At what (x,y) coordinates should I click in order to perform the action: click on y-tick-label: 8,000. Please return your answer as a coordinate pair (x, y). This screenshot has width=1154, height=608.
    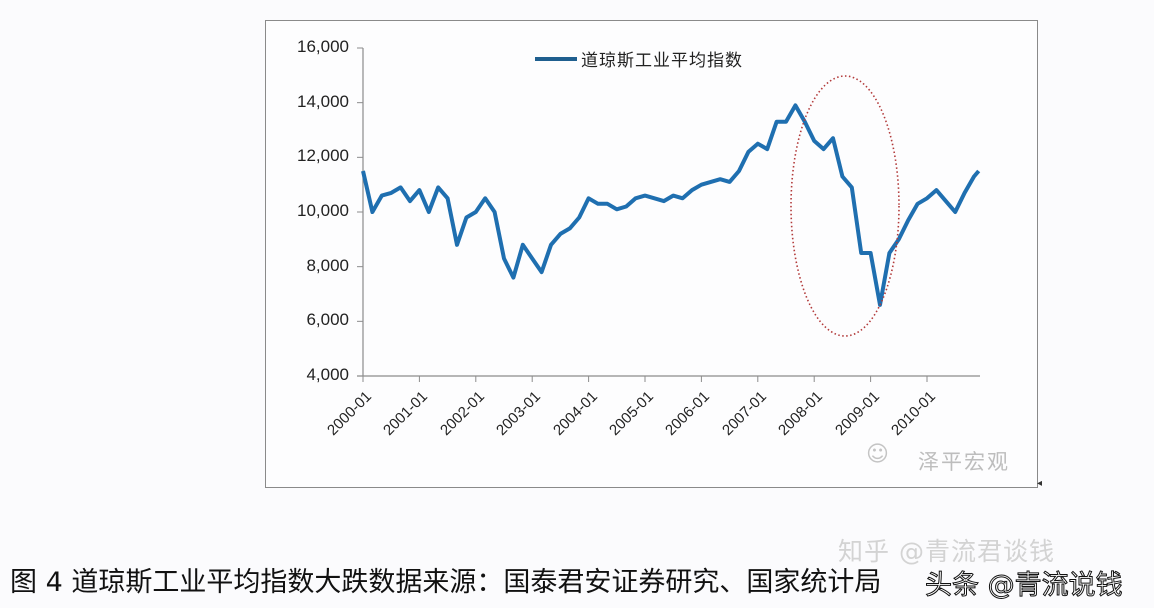
    Looking at the image, I should click on (327, 265).